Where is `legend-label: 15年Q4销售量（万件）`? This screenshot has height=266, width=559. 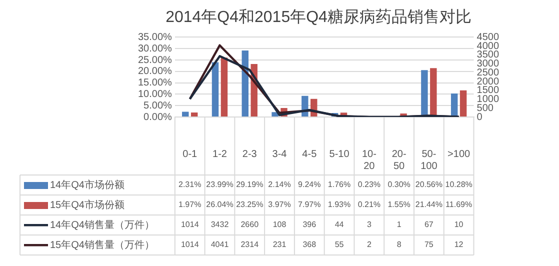
legend-label: 15年Q4销售量（万件） is located at coordinates (102, 244).